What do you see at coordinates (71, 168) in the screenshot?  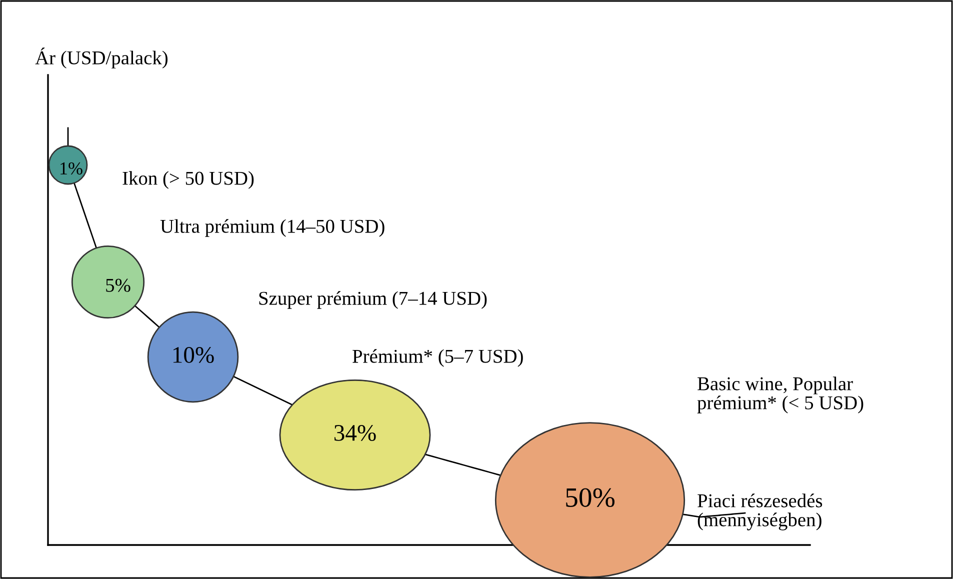 I see `data-label: 1%` at bounding box center [71, 168].